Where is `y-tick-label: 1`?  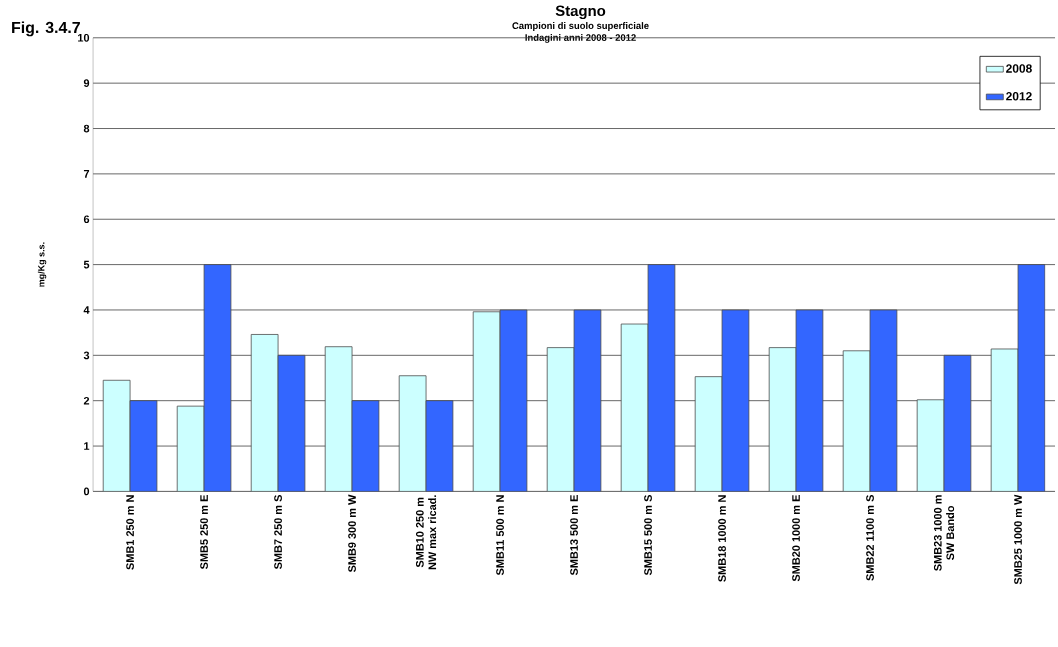 y-tick-label: 1 is located at coordinates (87, 446).